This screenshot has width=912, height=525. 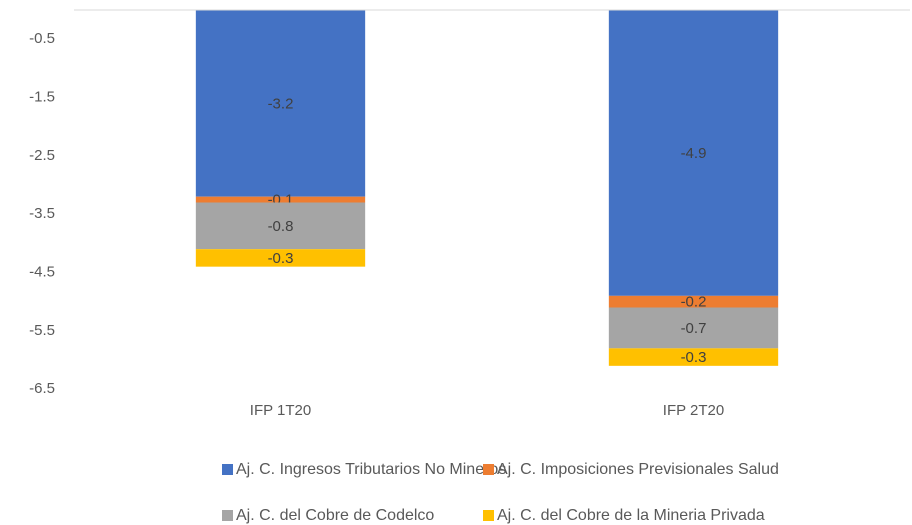 I want to click on value-label: -0.2, so click(x=694, y=302).